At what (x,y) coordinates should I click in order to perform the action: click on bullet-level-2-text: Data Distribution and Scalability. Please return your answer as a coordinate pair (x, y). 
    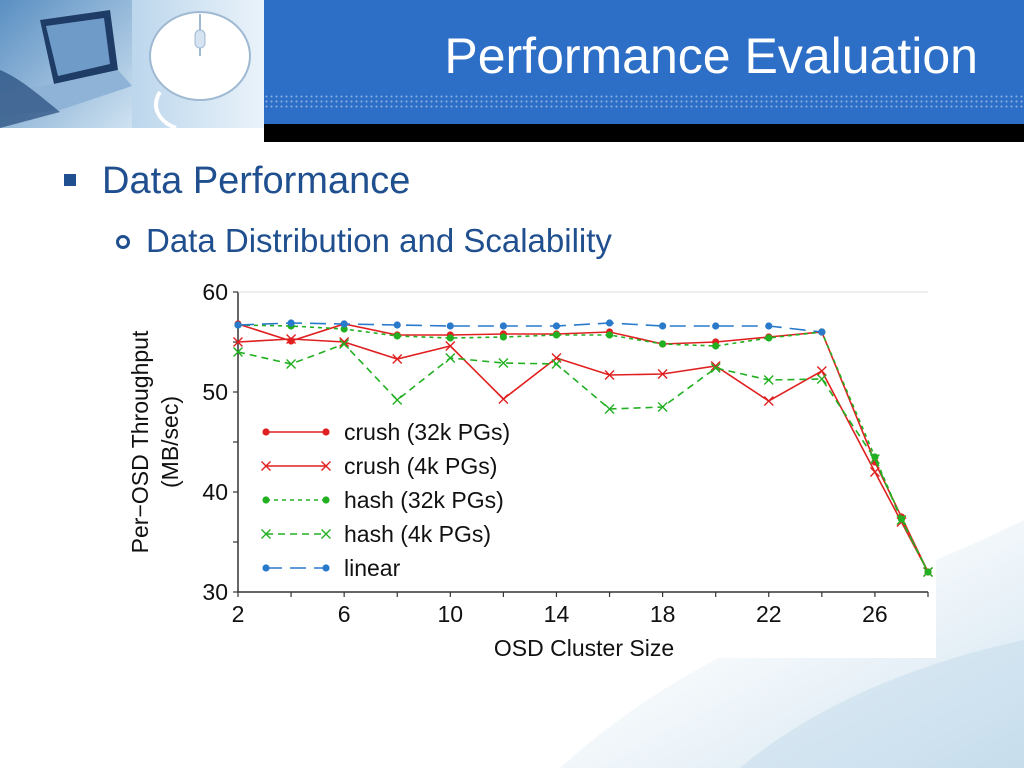
    Looking at the image, I should click on (379, 240).